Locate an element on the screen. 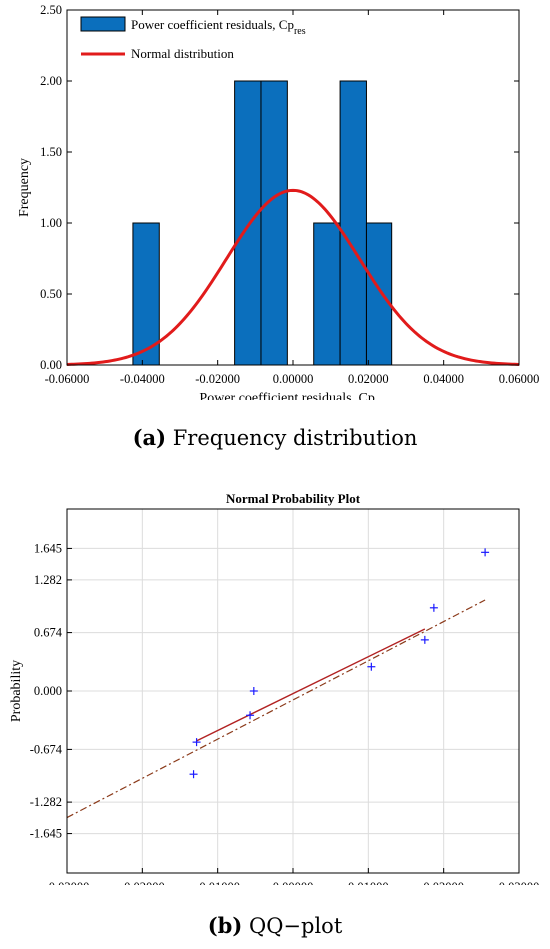  caption-a: (a) Frequency distribution is located at coordinates (275, 437).